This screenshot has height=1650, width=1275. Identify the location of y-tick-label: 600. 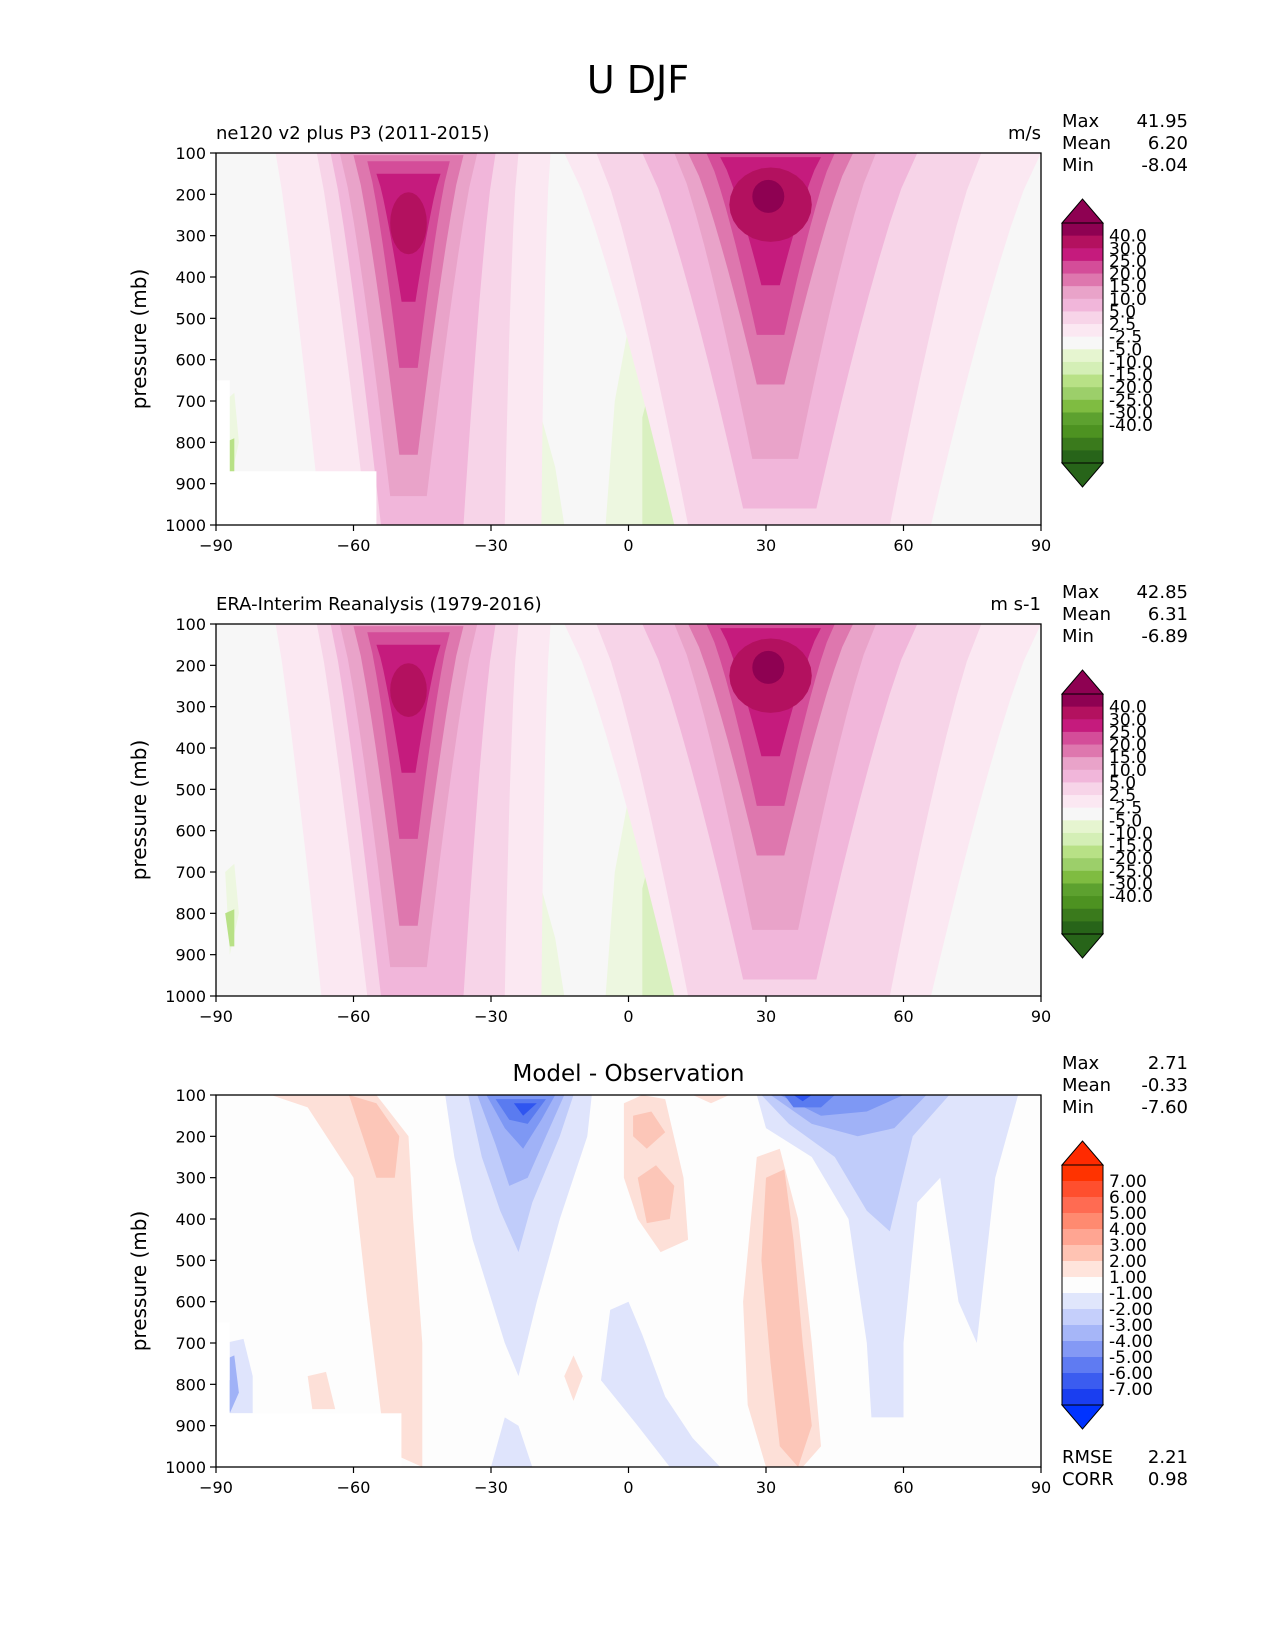
(190, 360).